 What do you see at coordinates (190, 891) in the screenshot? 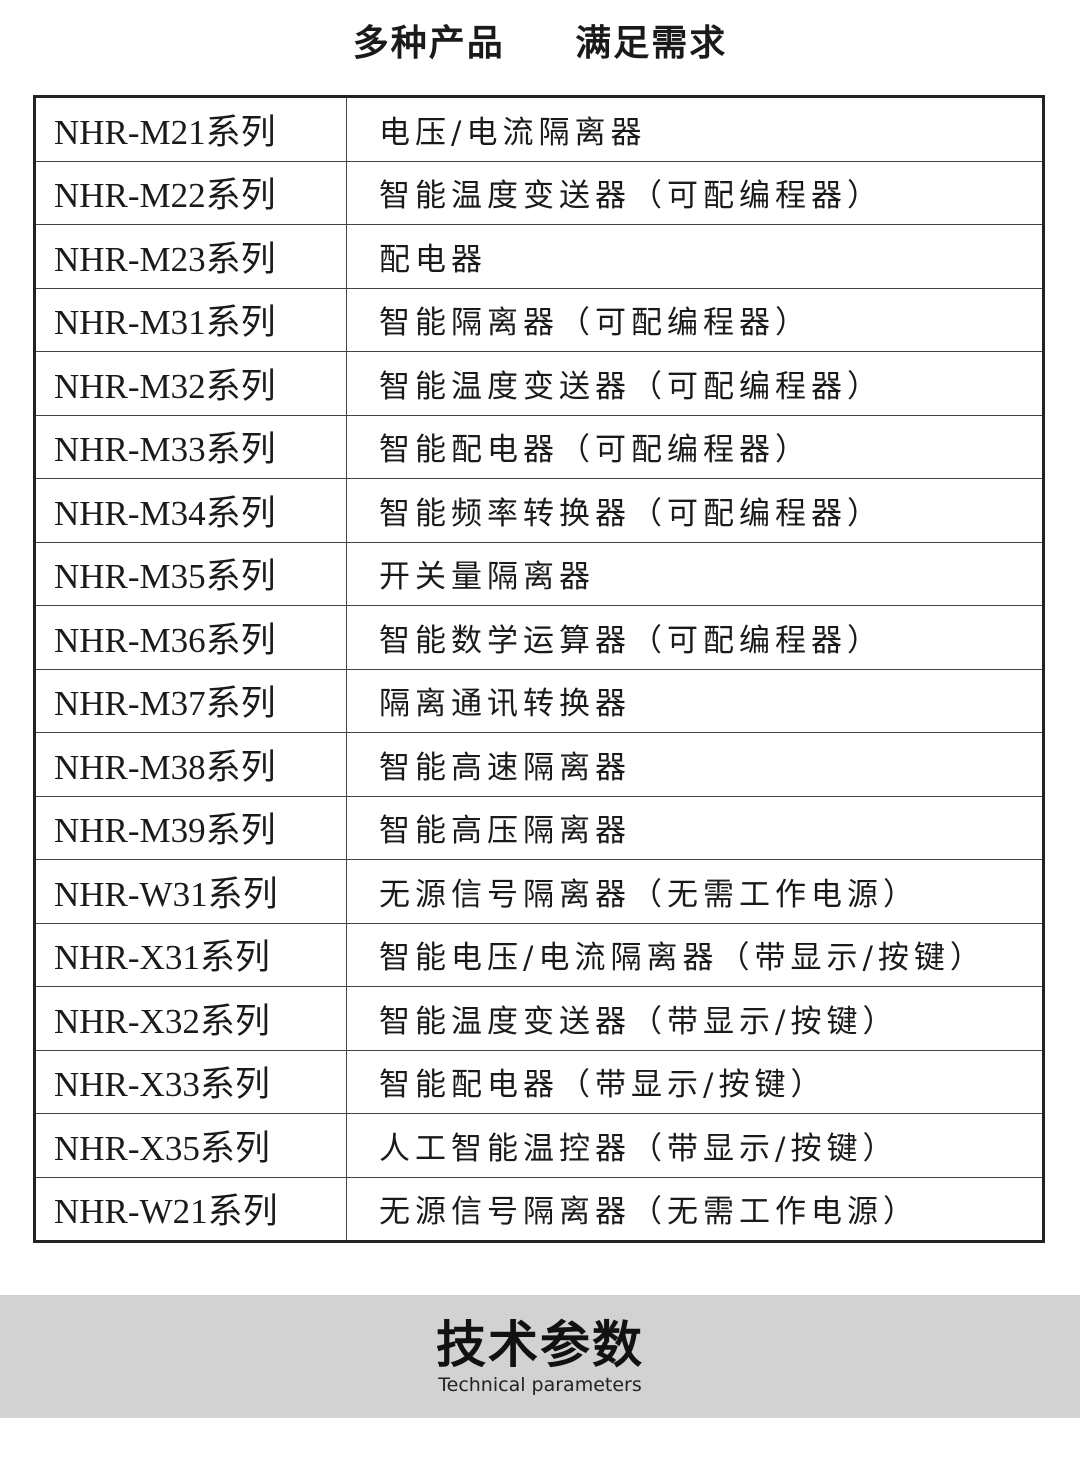
I see `model-cell: NHR-W31系列` at bounding box center [190, 891].